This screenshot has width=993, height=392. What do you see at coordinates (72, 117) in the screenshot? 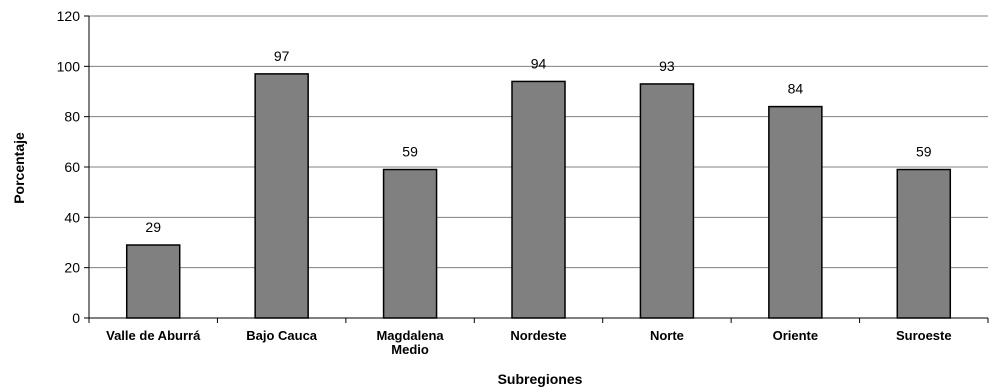
I see `y-tick-label: 80` at bounding box center [72, 117].